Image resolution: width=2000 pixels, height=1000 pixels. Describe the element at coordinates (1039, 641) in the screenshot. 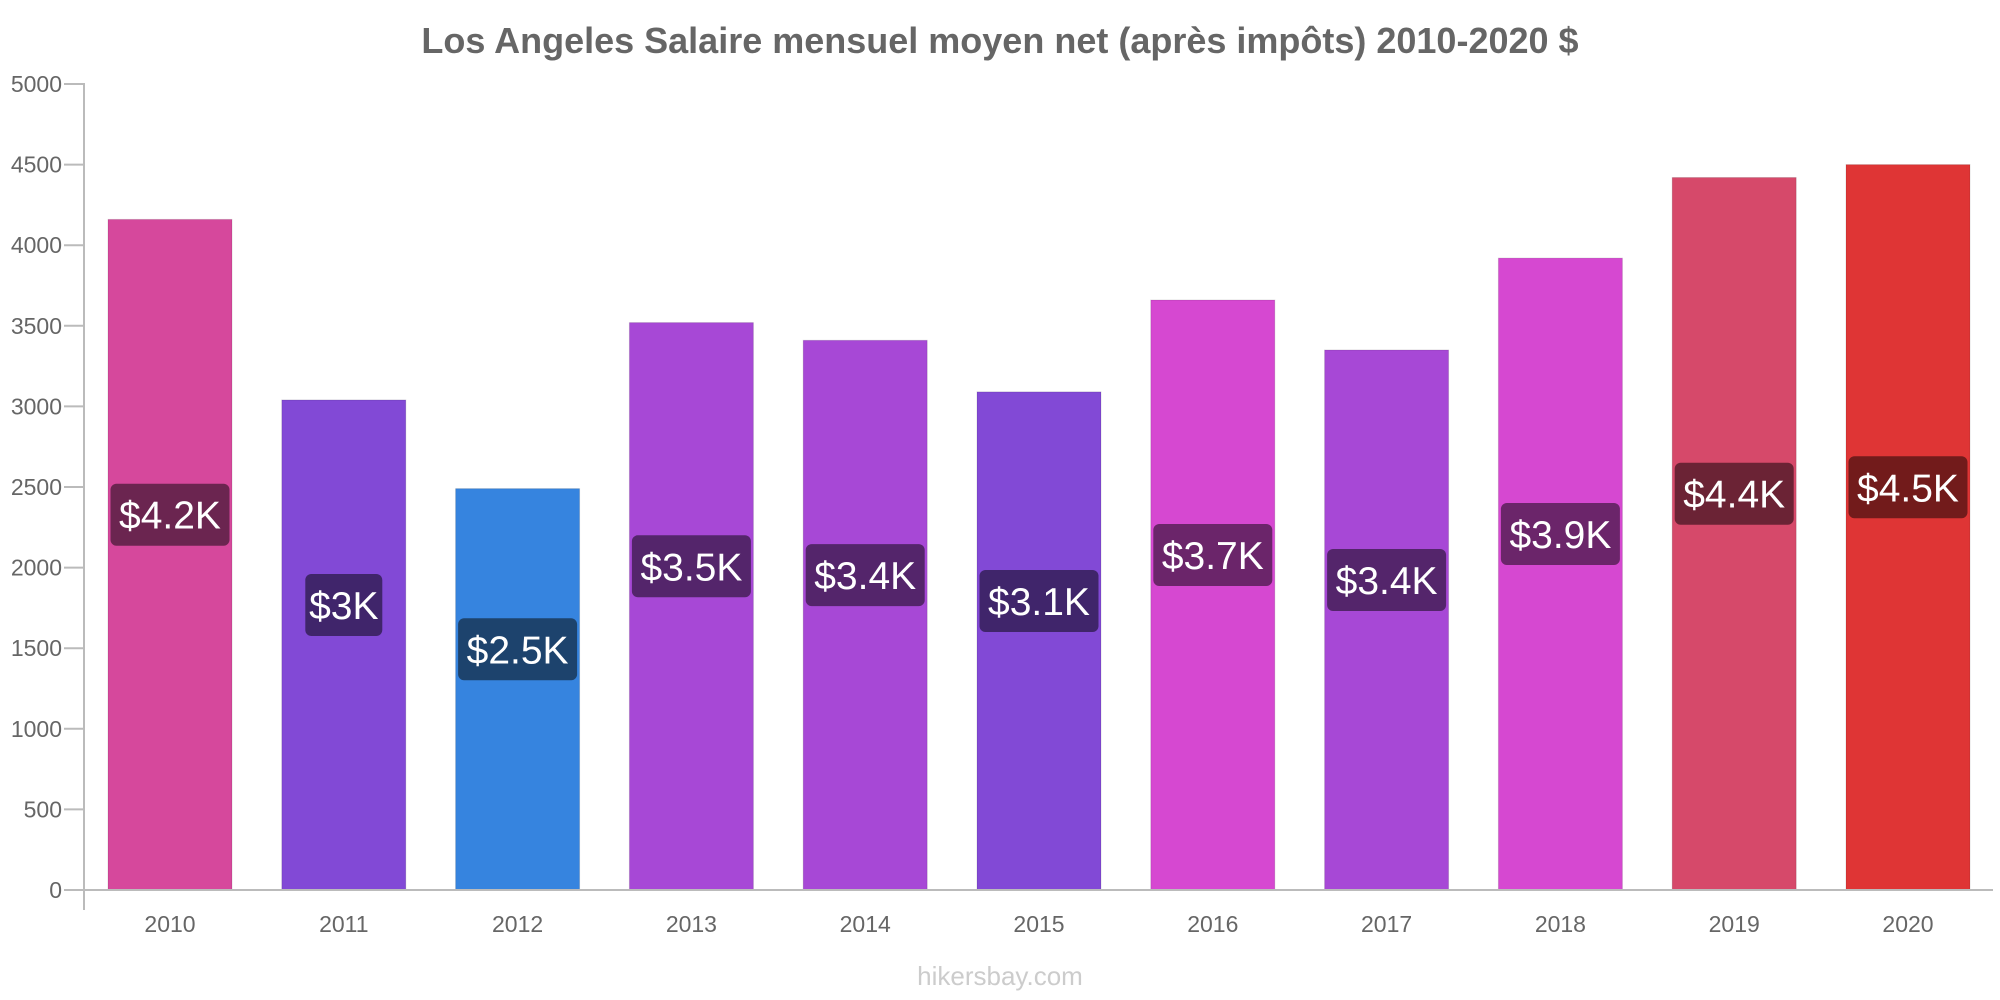

I see `bar-2015` at that location.